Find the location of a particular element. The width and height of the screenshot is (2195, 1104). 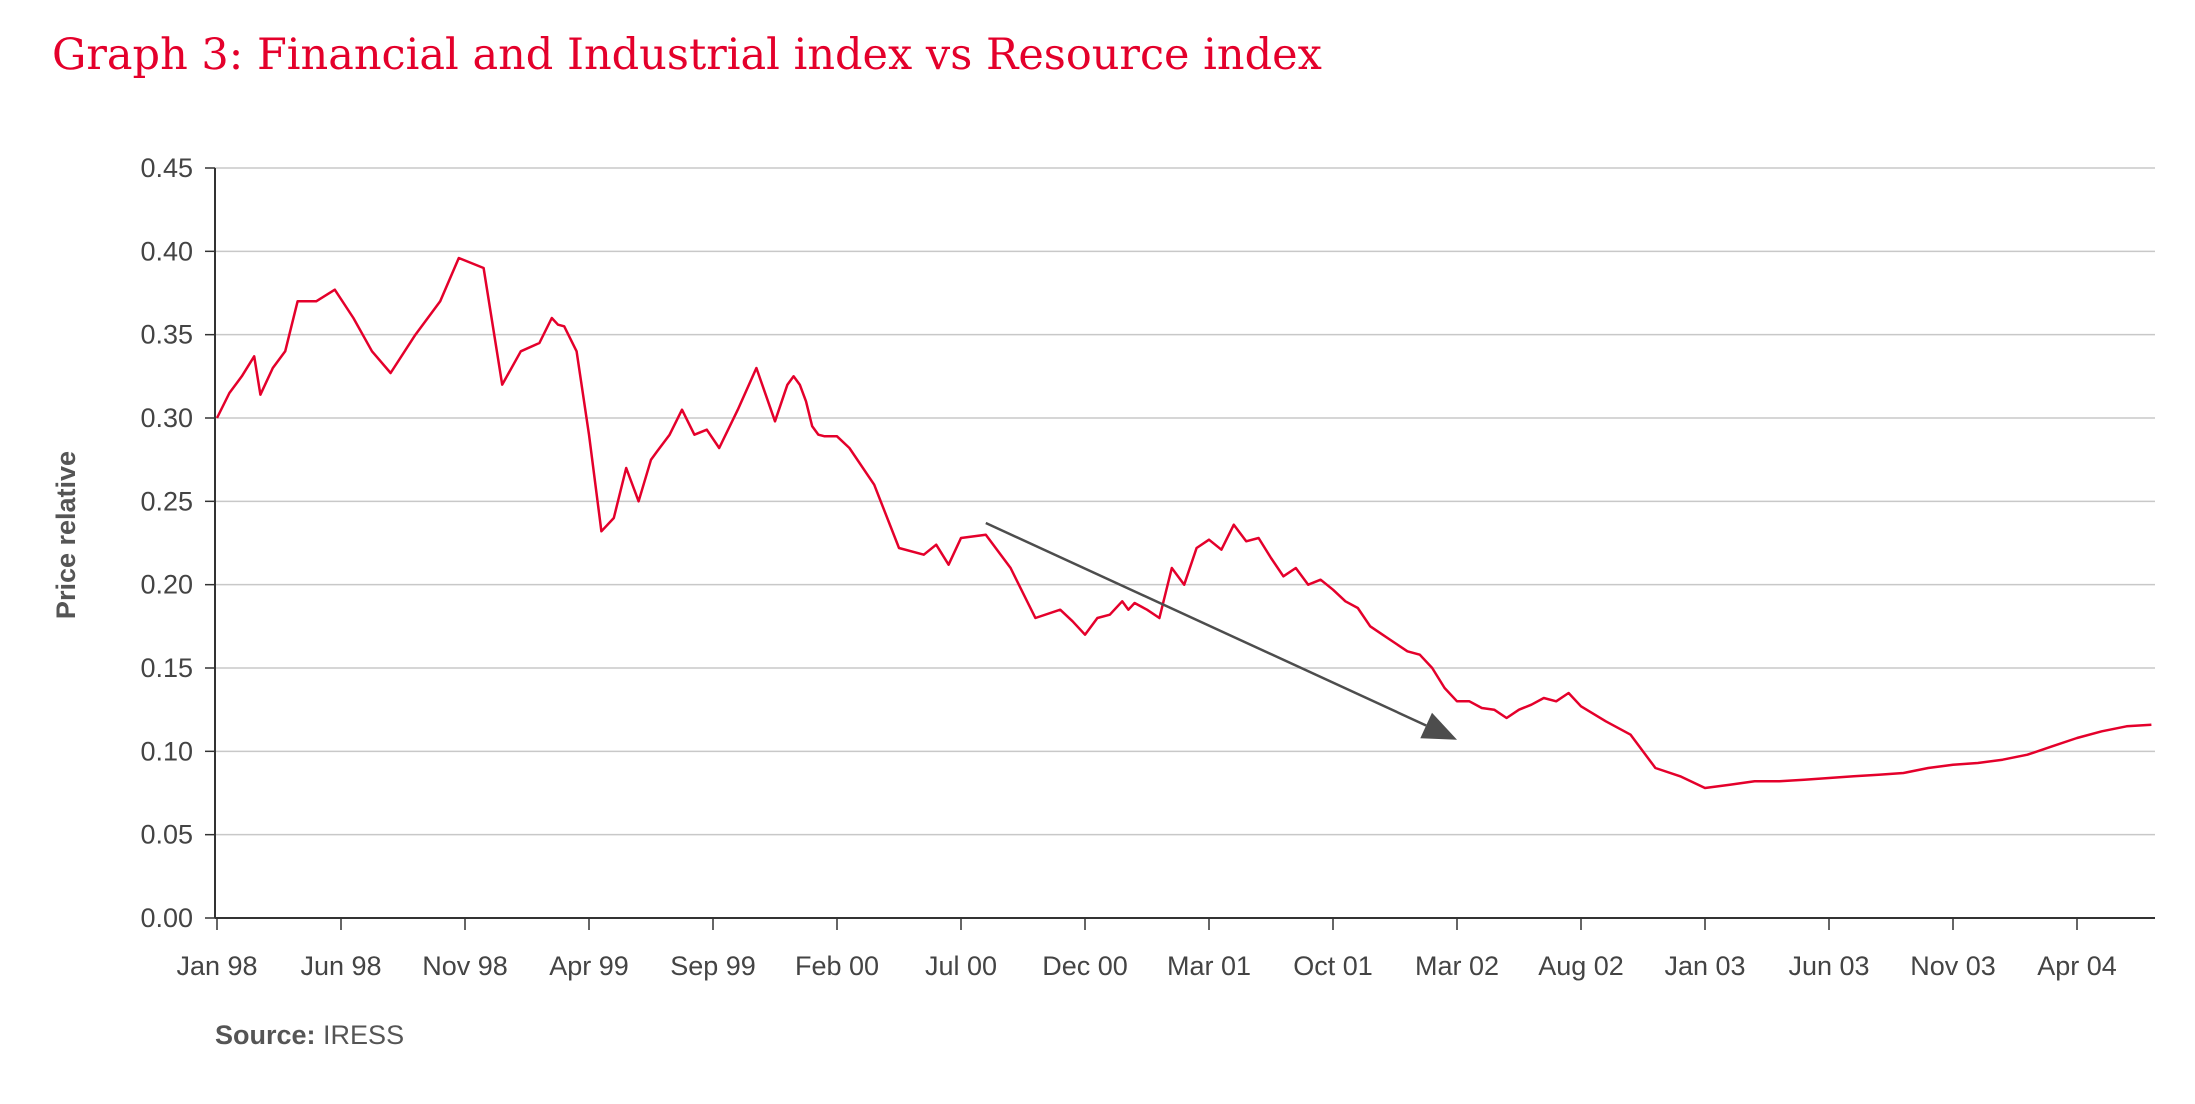

x-tick-label: Jun 03 is located at coordinates (1828, 966).